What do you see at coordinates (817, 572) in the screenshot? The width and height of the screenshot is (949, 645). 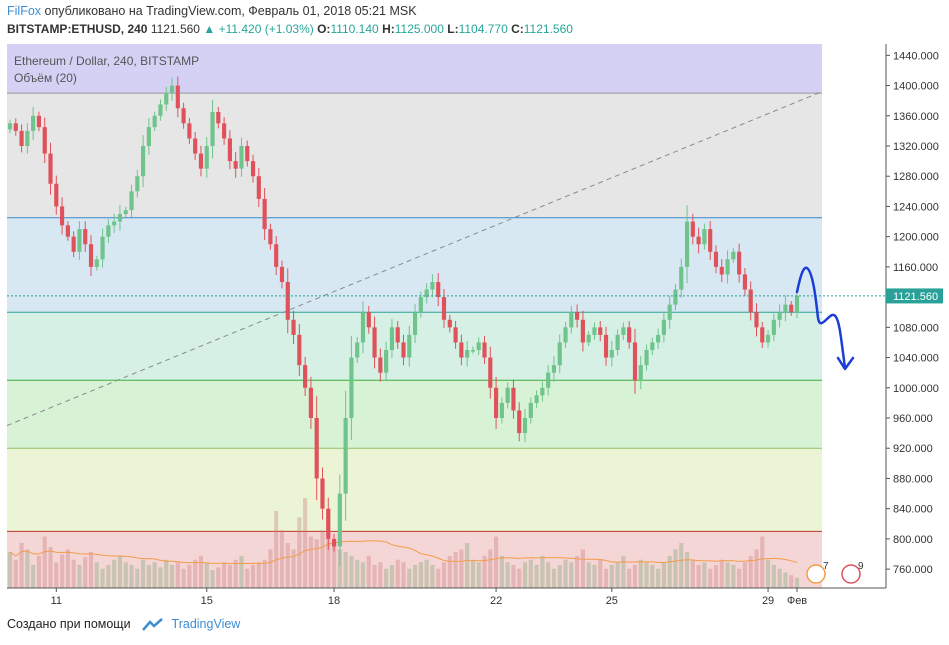 I see `flag-badge-7: 7` at bounding box center [817, 572].